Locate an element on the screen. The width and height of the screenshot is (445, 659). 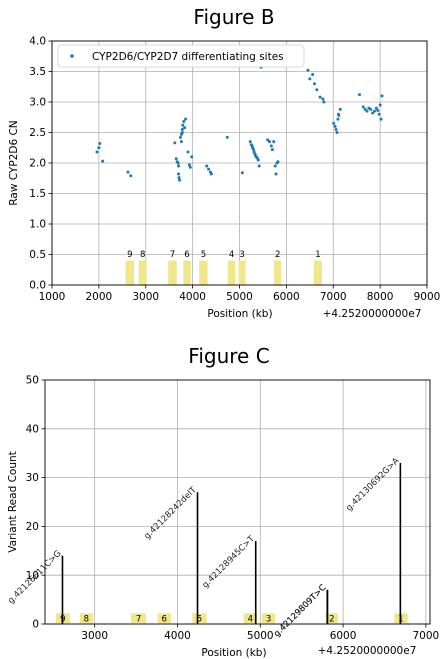
x-tick-label: 6000 is located at coordinates (343, 636).